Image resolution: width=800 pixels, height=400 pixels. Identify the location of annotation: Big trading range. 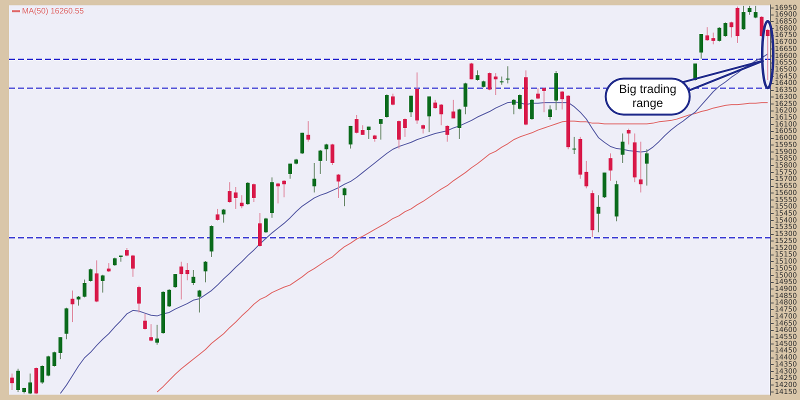
(647, 96).